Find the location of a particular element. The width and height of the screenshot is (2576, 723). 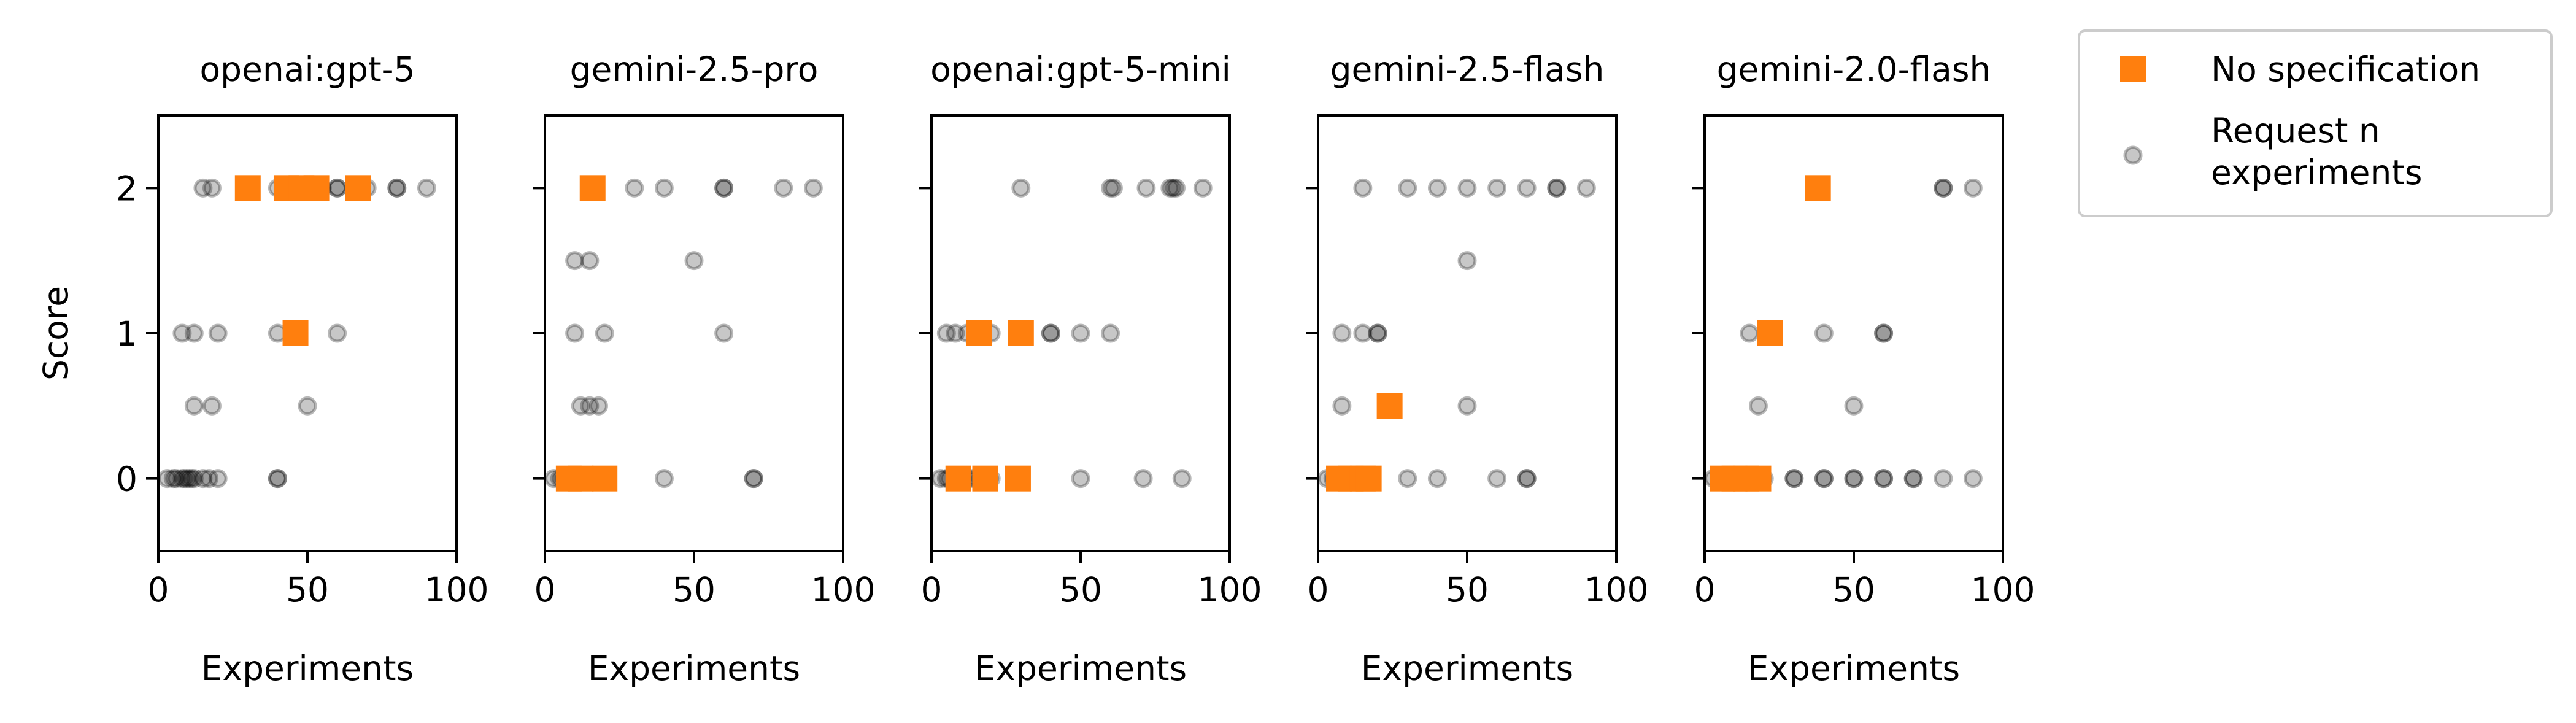

legend-no-spec-label: No specification is located at coordinates (2345, 69).